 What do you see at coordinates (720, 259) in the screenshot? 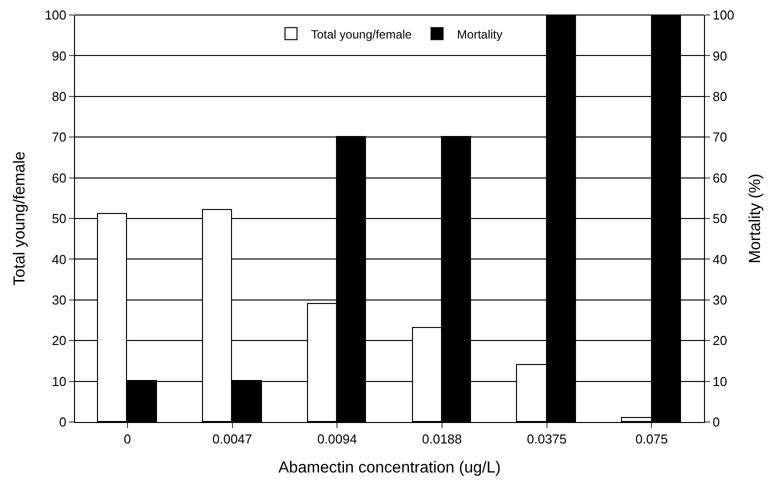
I see `y2-tick-label: 40` at bounding box center [720, 259].